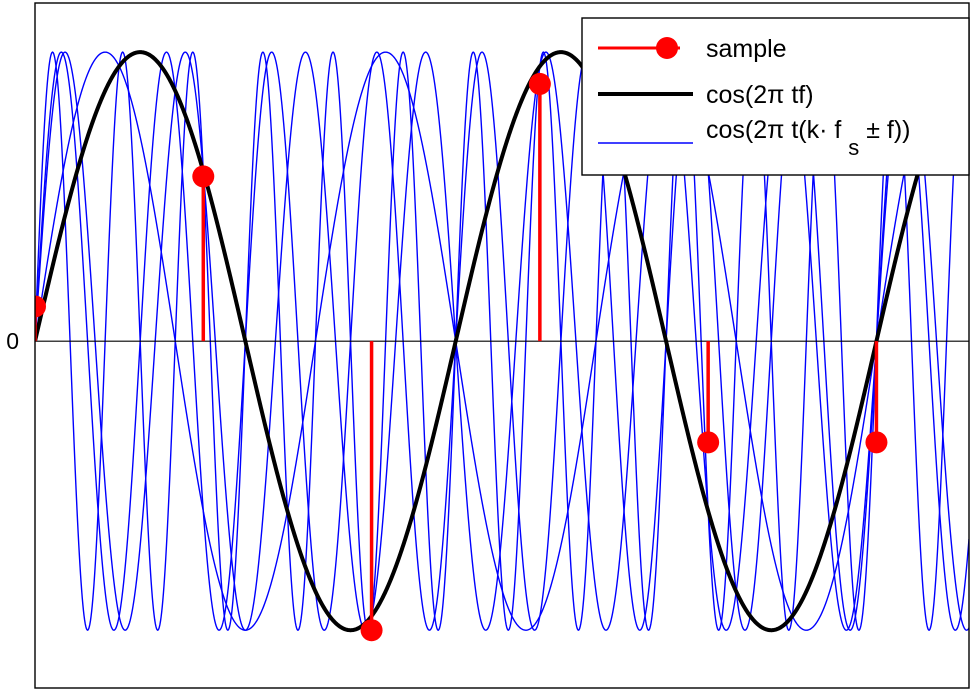 The height and width of the screenshot is (696, 970). Describe the element at coordinates (888, 130) in the screenshot. I see `legend-alias-label-tail: ± f))` at that location.